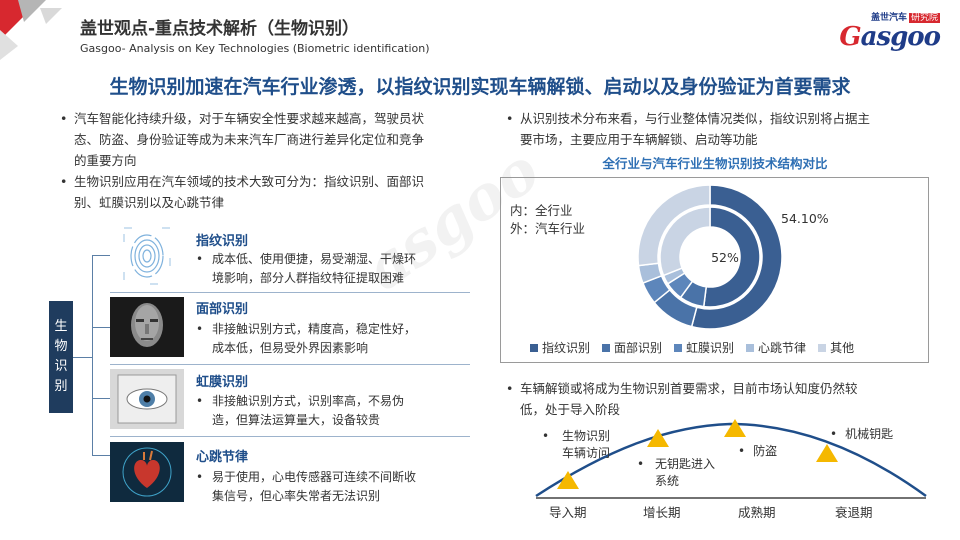 Image resolution: width=960 pixels, height=540 pixels. Describe the element at coordinates (222, 457) in the screenshot. I see `tech-title-heartbeat: 心跳节律` at that location.